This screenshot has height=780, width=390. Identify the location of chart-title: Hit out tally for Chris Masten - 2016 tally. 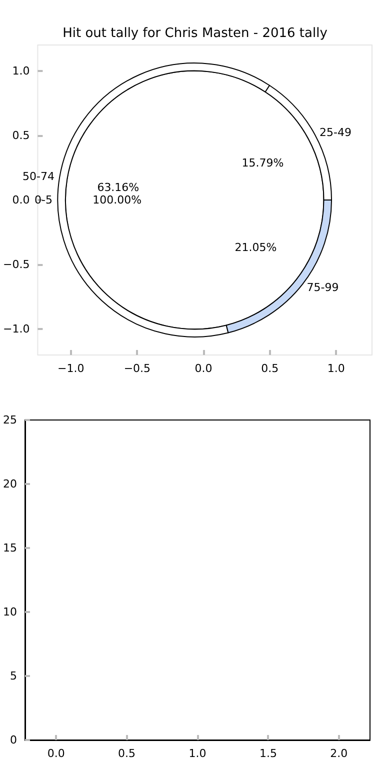
(195, 33).